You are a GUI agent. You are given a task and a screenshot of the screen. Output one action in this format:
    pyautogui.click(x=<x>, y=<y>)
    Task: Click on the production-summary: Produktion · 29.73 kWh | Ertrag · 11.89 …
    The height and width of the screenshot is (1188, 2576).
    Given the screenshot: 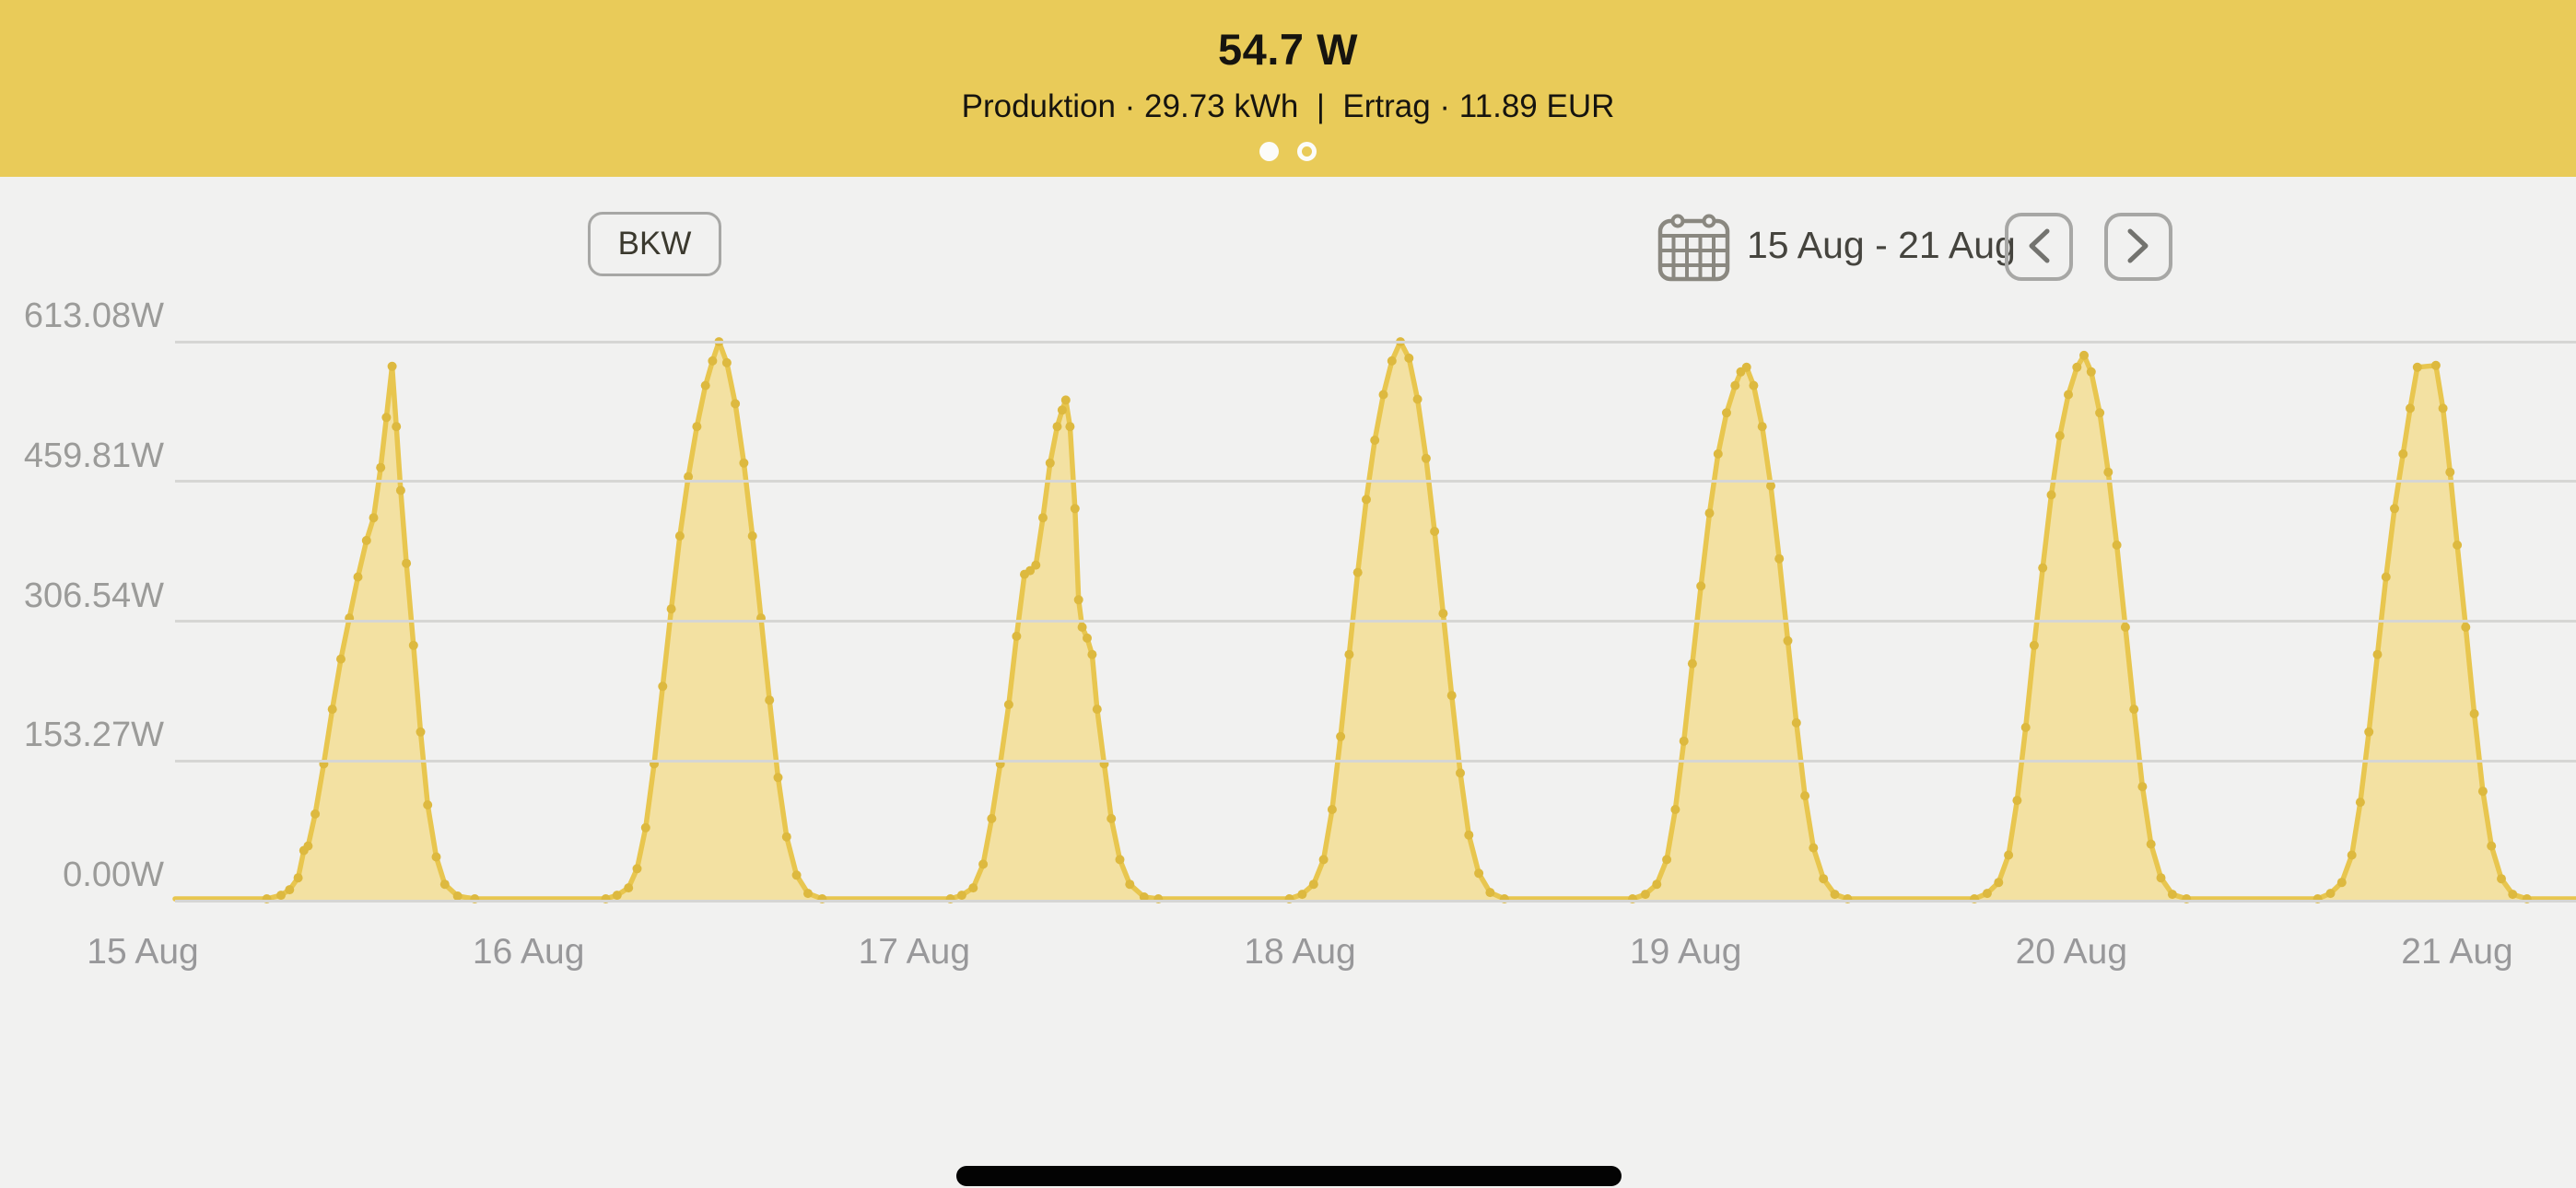 What is the action you would take?
    pyautogui.click(x=1288, y=106)
    